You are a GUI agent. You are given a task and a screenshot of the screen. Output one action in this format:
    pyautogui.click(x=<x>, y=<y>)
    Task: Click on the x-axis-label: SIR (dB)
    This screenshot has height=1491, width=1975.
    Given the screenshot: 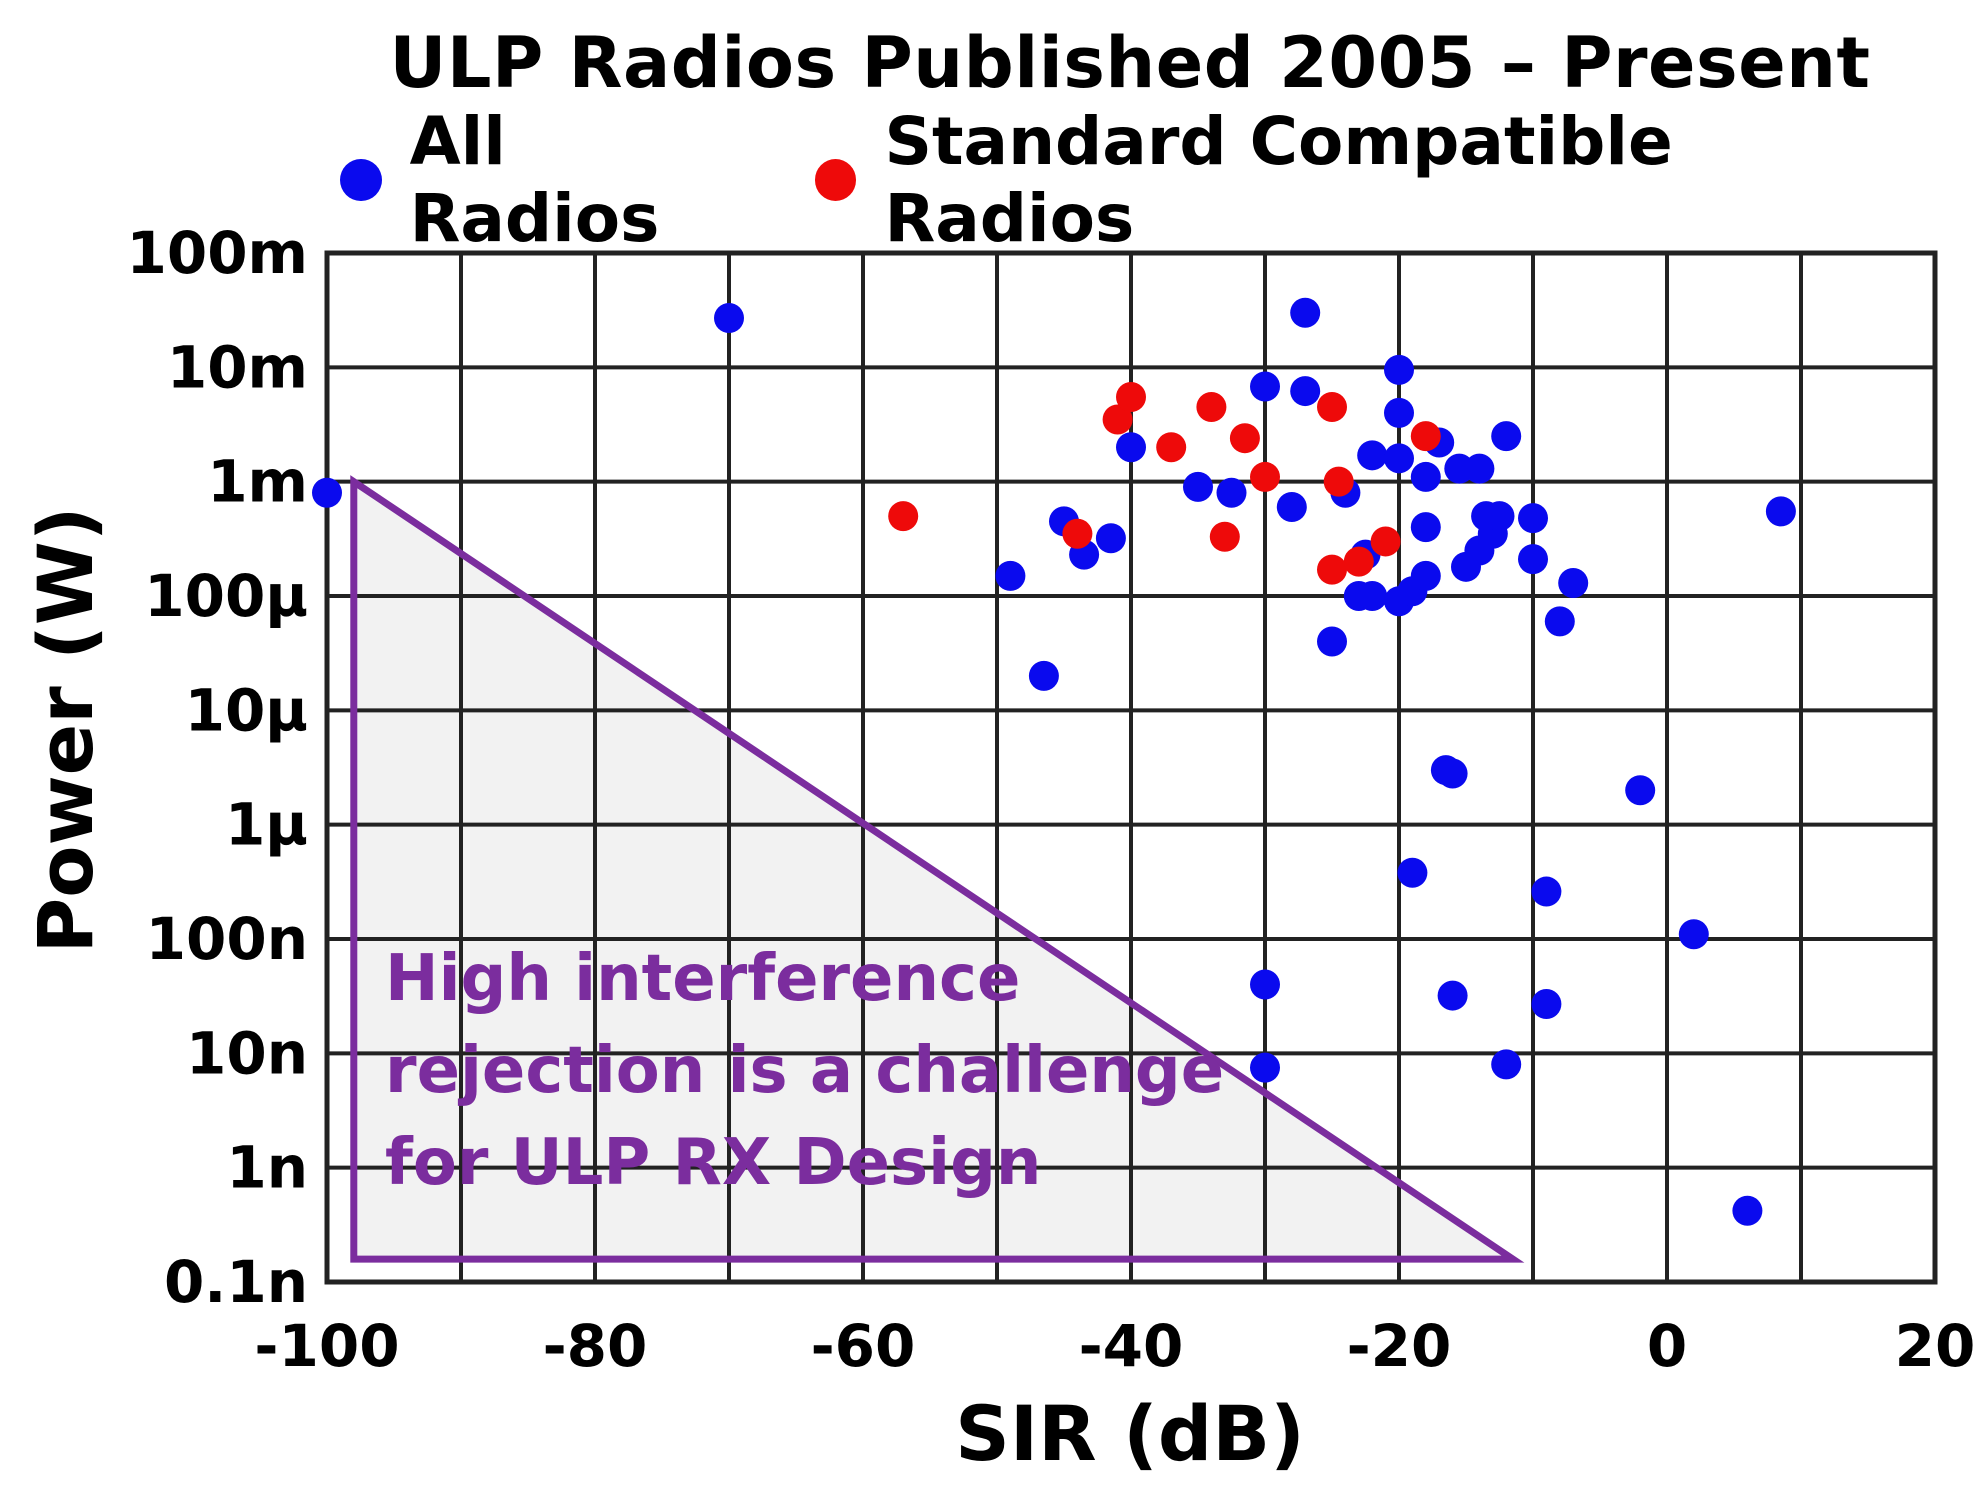 What is the action you would take?
    pyautogui.click(x=1130, y=1433)
    